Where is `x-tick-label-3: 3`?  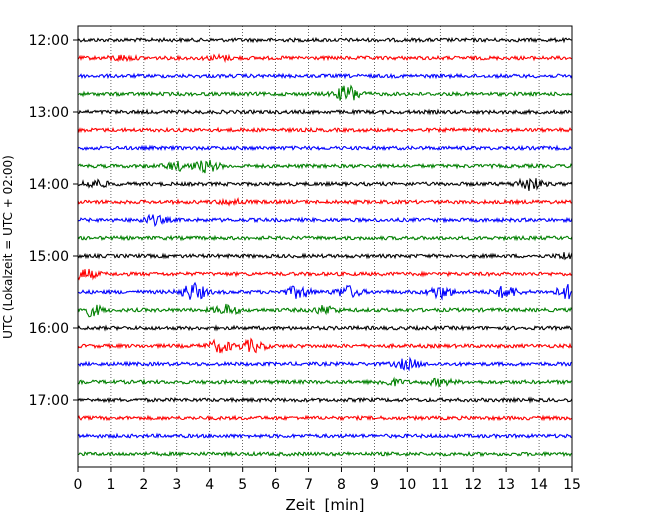 x-tick-label-3: 3 is located at coordinates (176, 485).